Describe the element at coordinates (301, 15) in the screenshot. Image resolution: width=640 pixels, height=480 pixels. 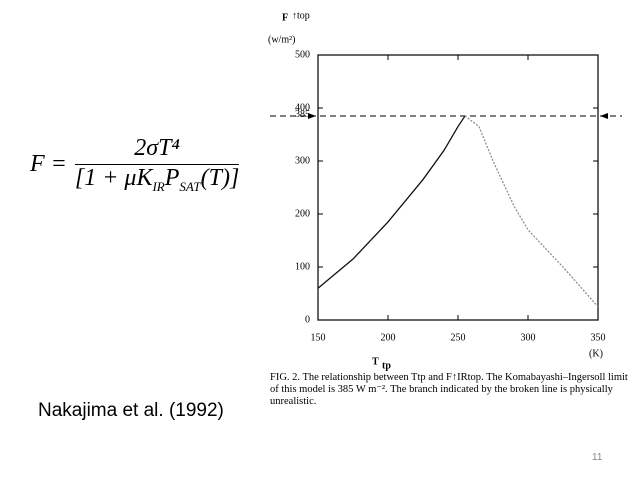
I see `y-axis-label-sub: ↑top` at that location.